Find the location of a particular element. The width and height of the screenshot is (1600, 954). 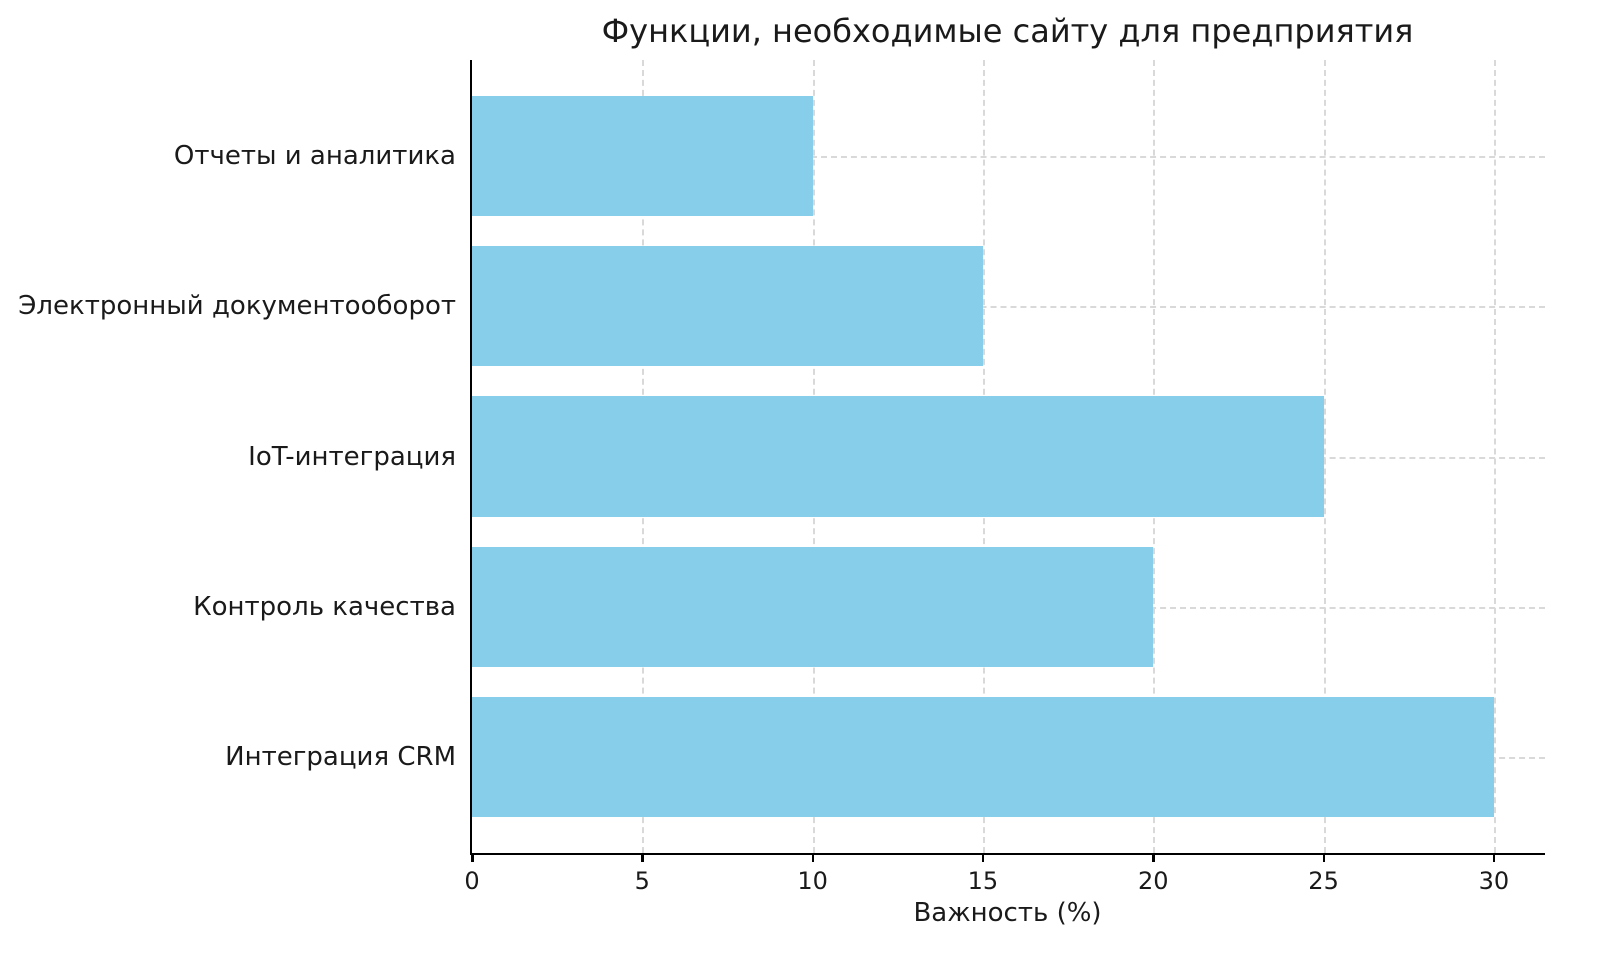

x-axis-tick-label: 20 is located at coordinates (1153, 881).